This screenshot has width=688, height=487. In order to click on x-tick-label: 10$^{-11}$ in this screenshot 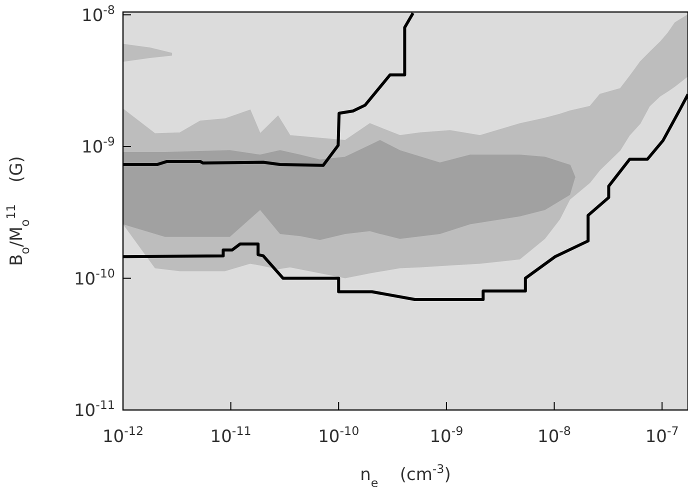, I will do `click(231, 435)`.